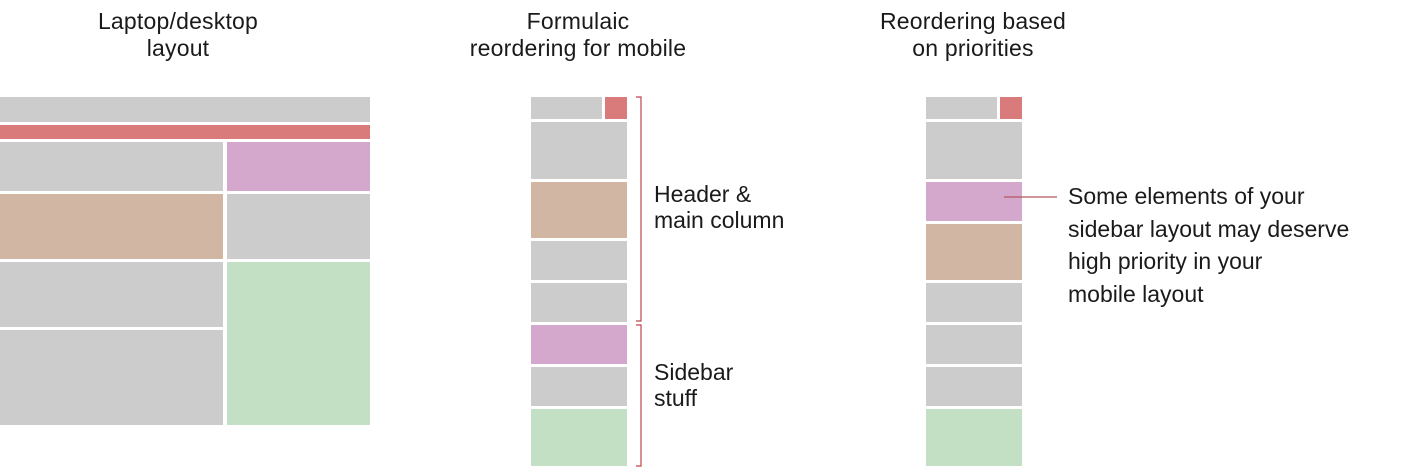  What do you see at coordinates (578, 34) in the screenshot?
I see `title-formulaic-reordering: Formulaic reordering for mobile` at bounding box center [578, 34].